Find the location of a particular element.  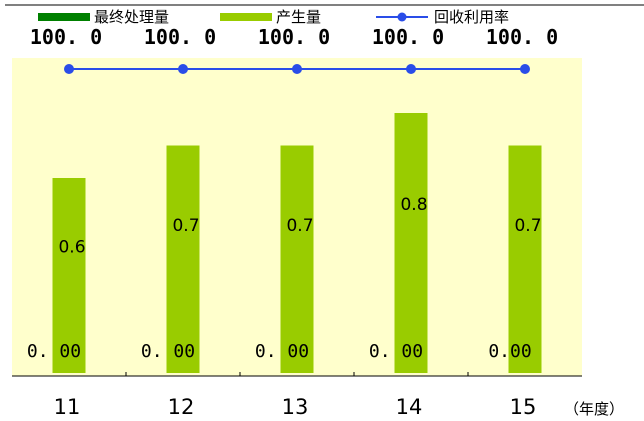

x-tick-label: 13 is located at coordinates (295, 407).